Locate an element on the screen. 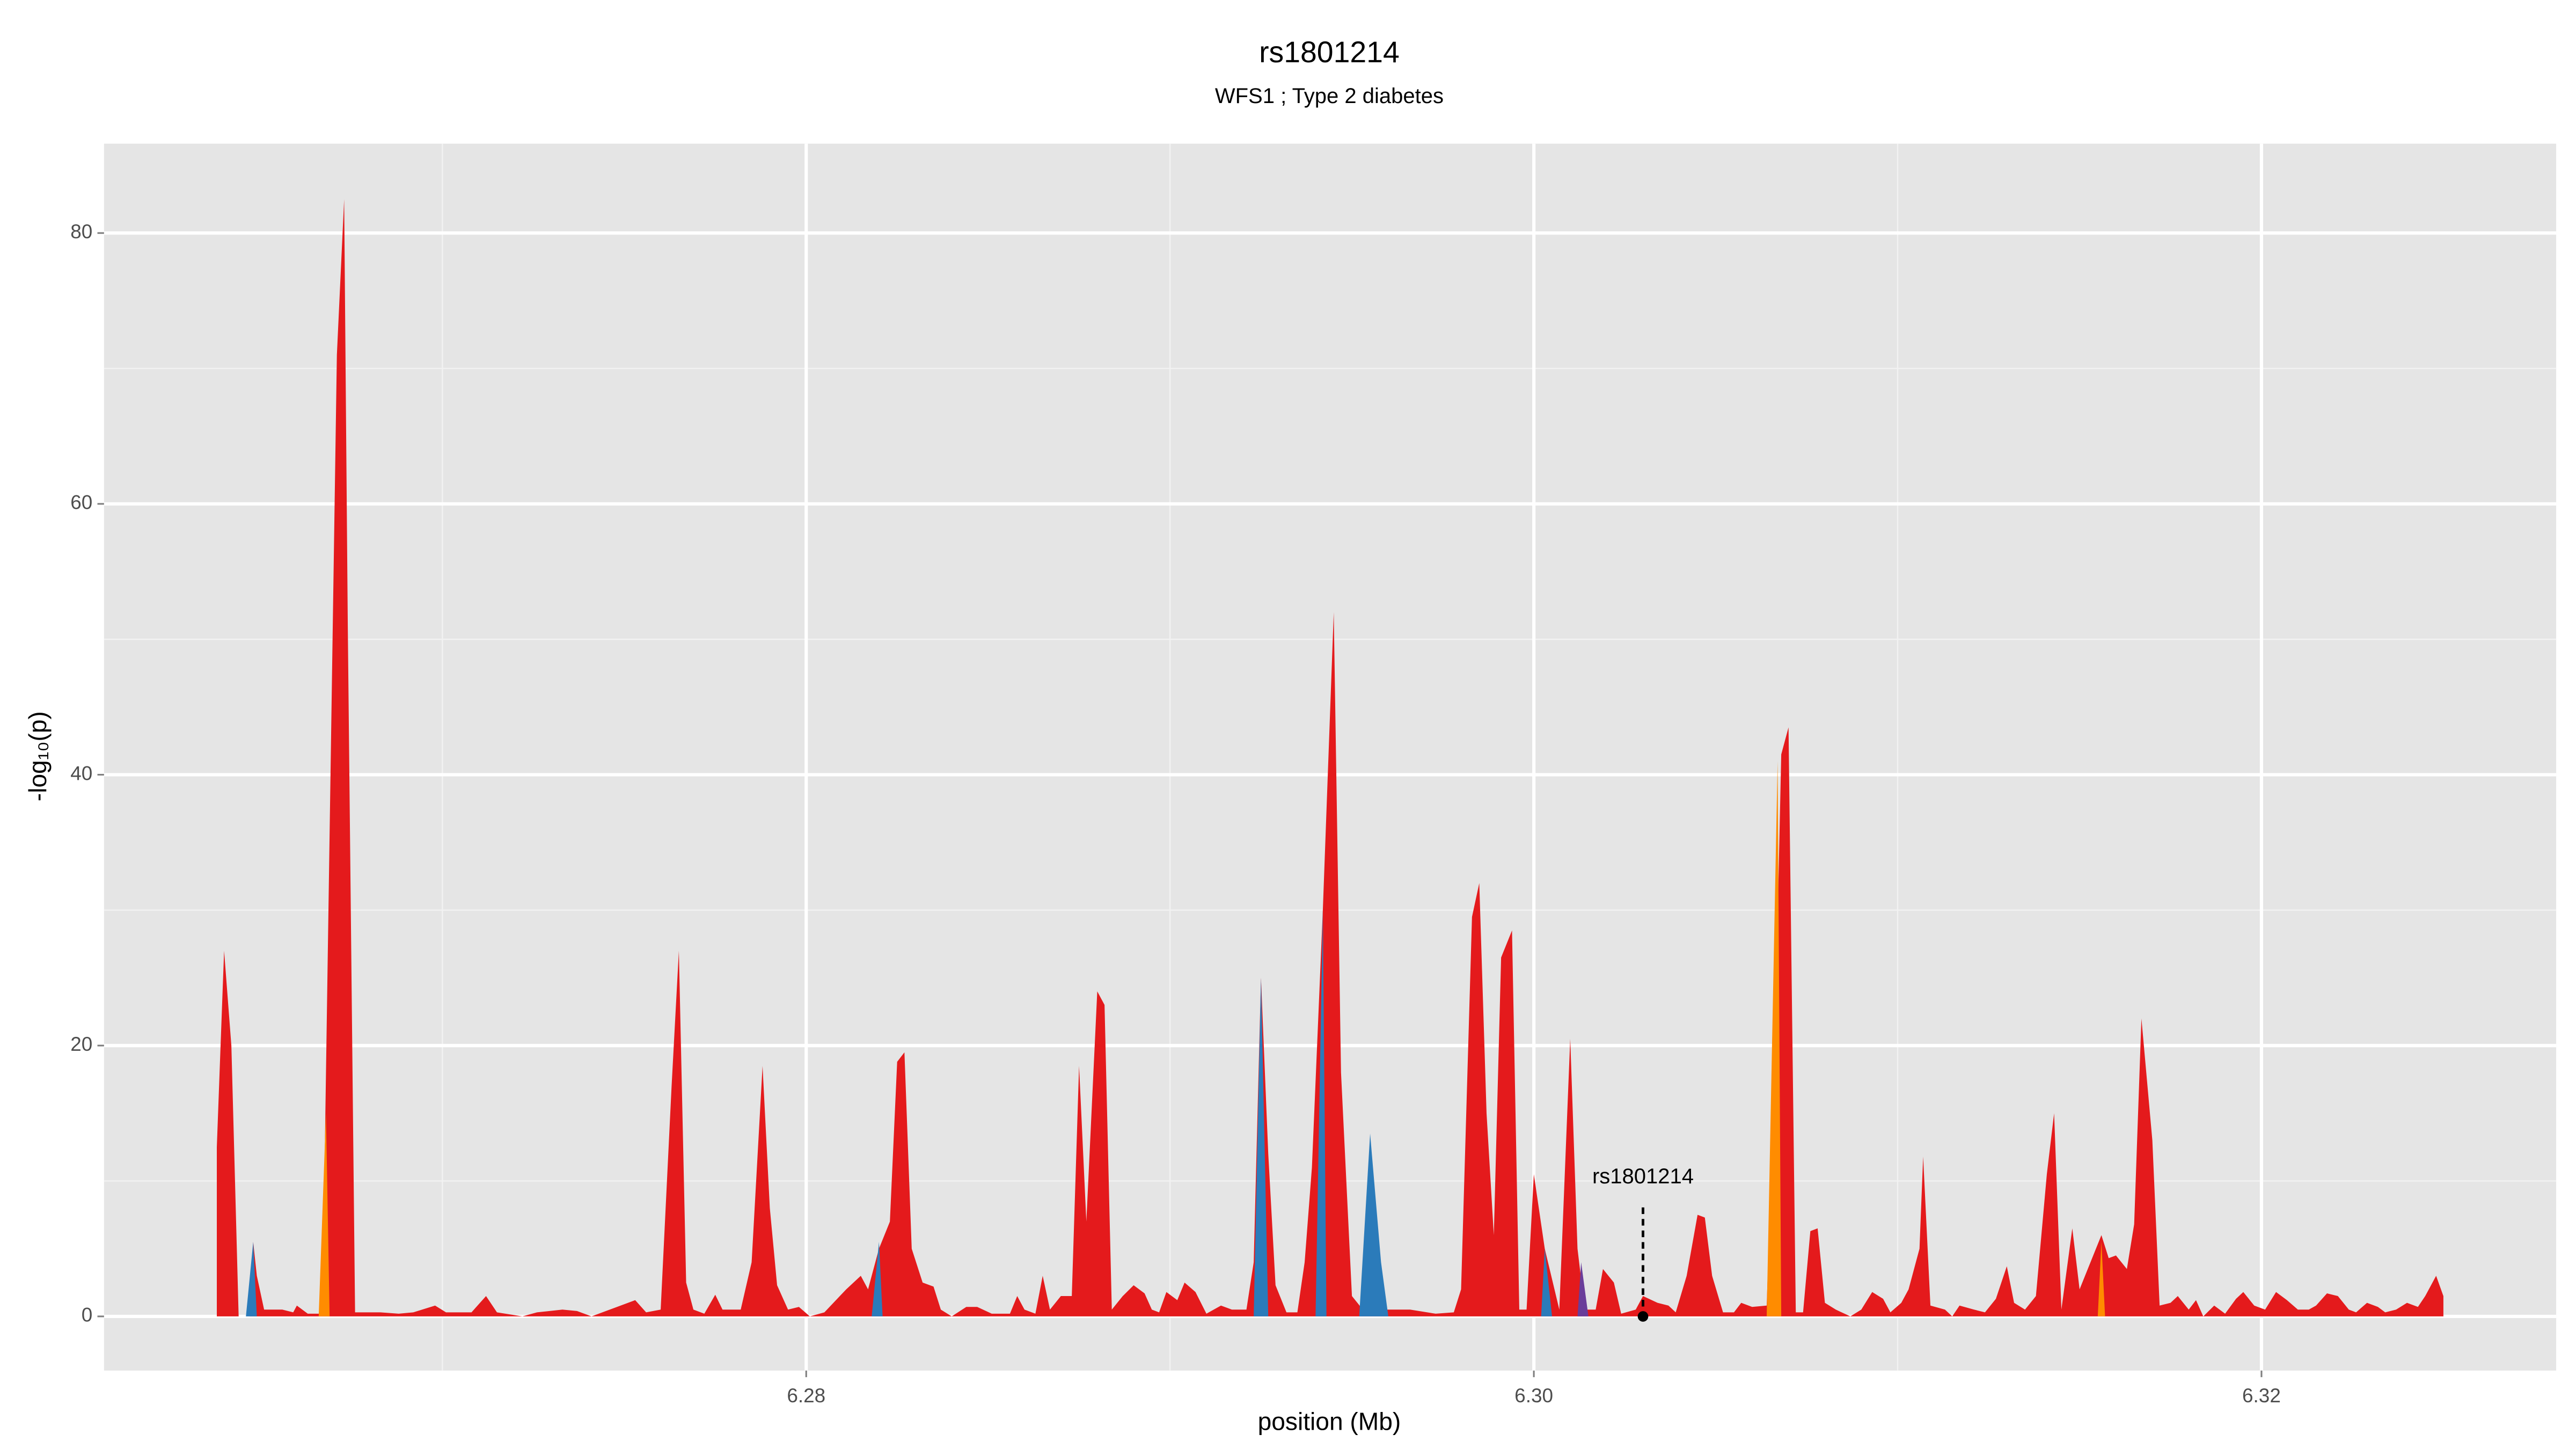 This screenshot has height=1449, width=2576. y-tick-label: 0 is located at coordinates (87, 1315).